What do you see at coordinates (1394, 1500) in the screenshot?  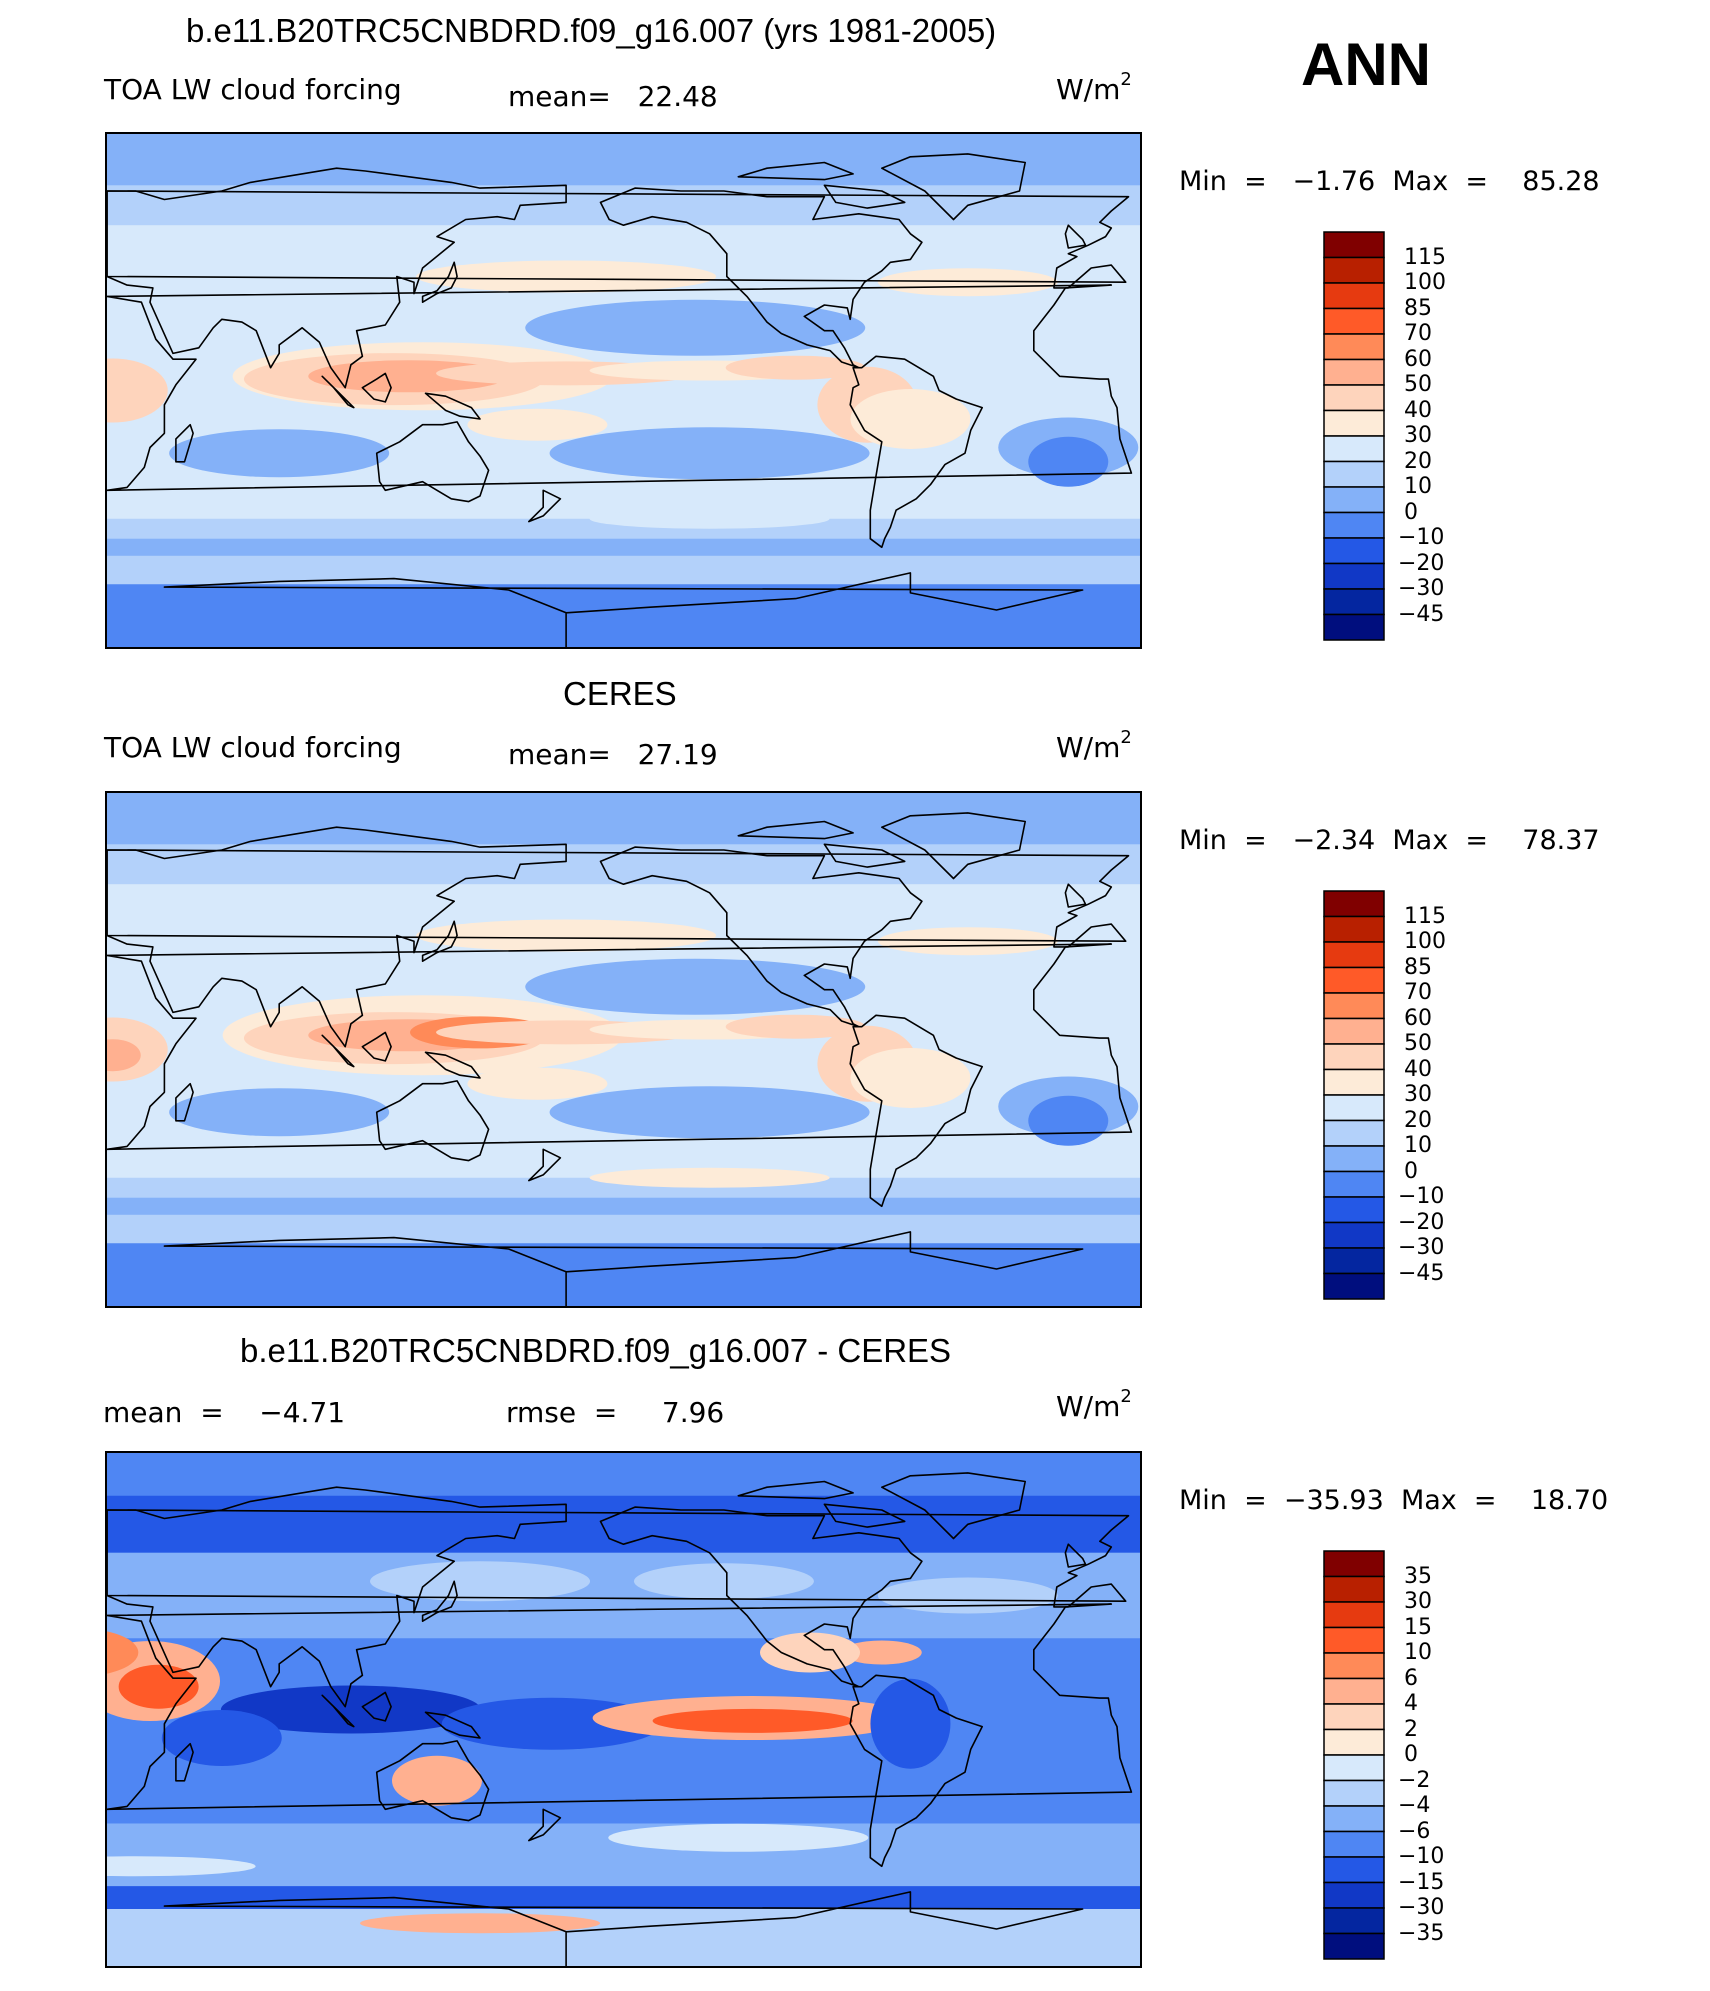 I see `panel-3-min-max: Min = −35.93 Max = 18.70` at bounding box center [1394, 1500].